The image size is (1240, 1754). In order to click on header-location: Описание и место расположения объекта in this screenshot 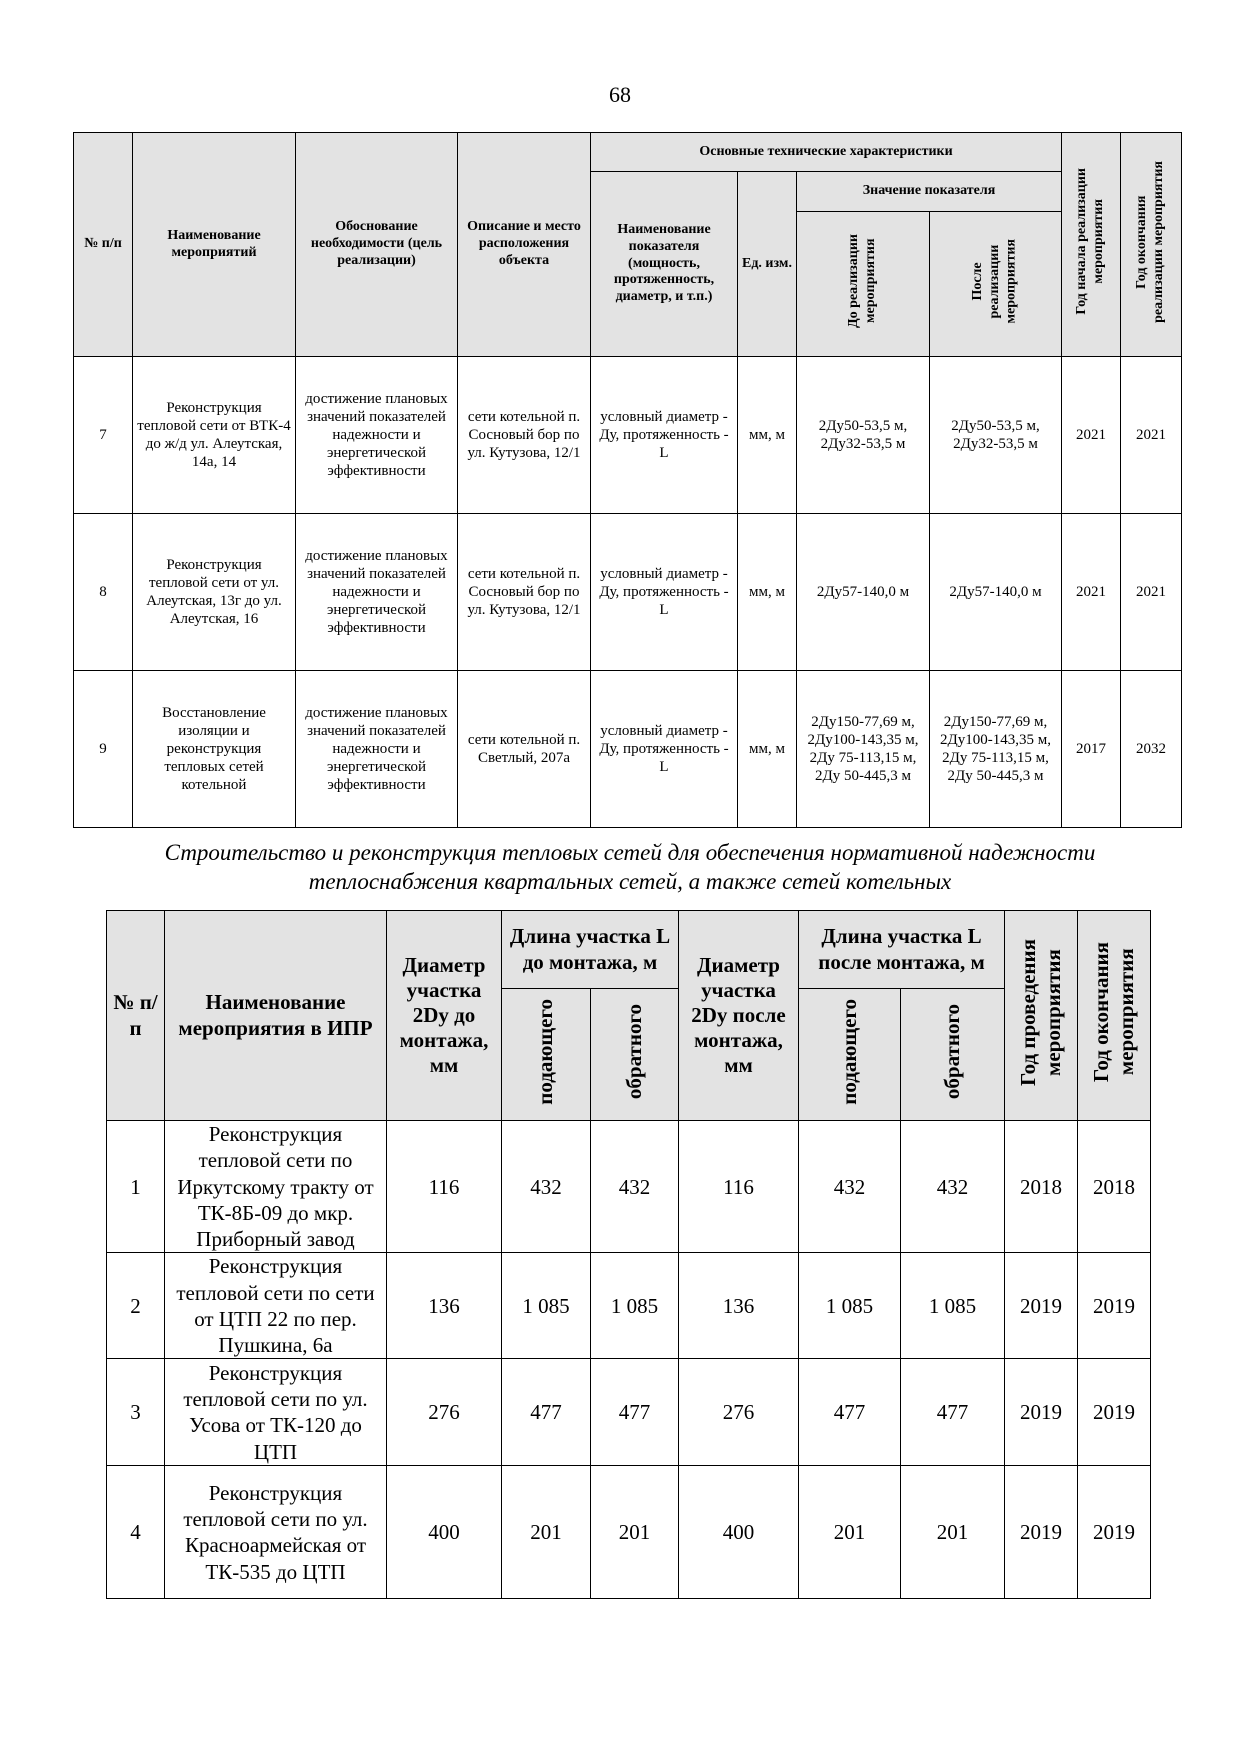, I will do `click(524, 244)`.